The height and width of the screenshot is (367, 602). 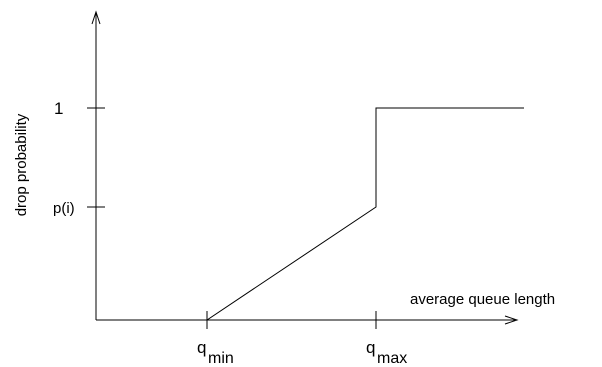 What do you see at coordinates (64, 208) in the screenshot?
I see `y-tick-label: p(i)` at bounding box center [64, 208].